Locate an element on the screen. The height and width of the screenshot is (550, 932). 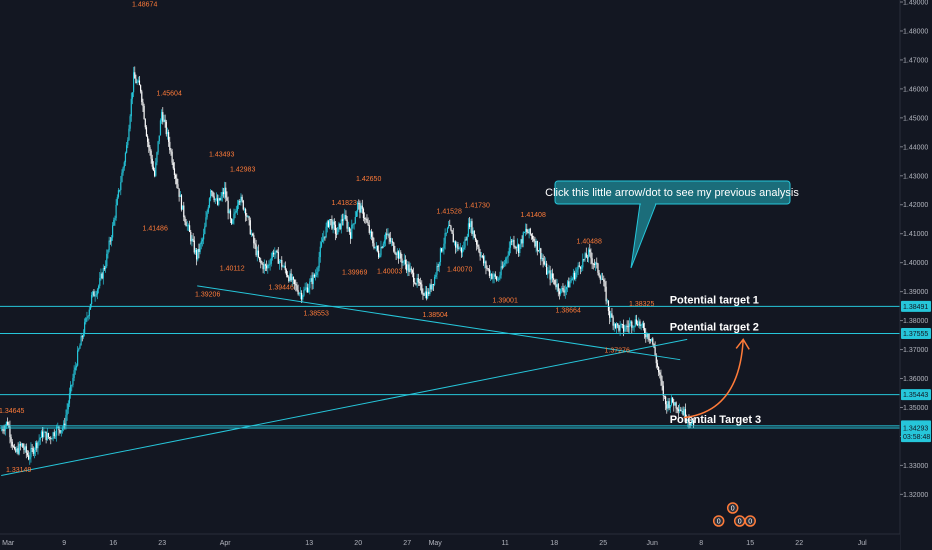
price-tick-label: 1.41000 is located at coordinates (915, 234).